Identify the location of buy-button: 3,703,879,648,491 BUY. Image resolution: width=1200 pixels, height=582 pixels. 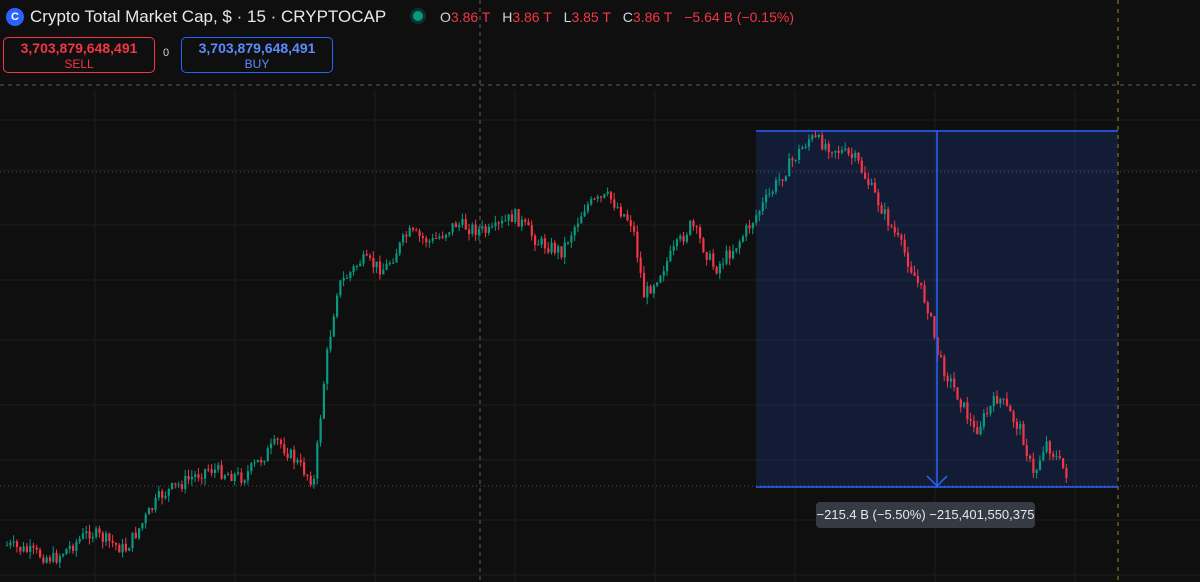
(257, 55).